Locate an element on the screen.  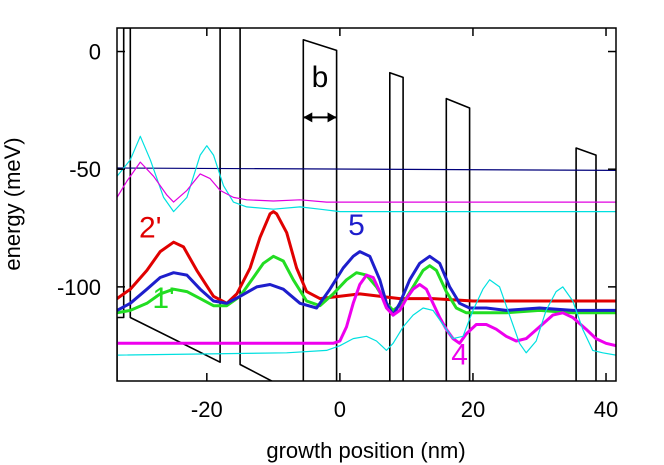
x-tick-label: -20 is located at coordinates (207, 409).